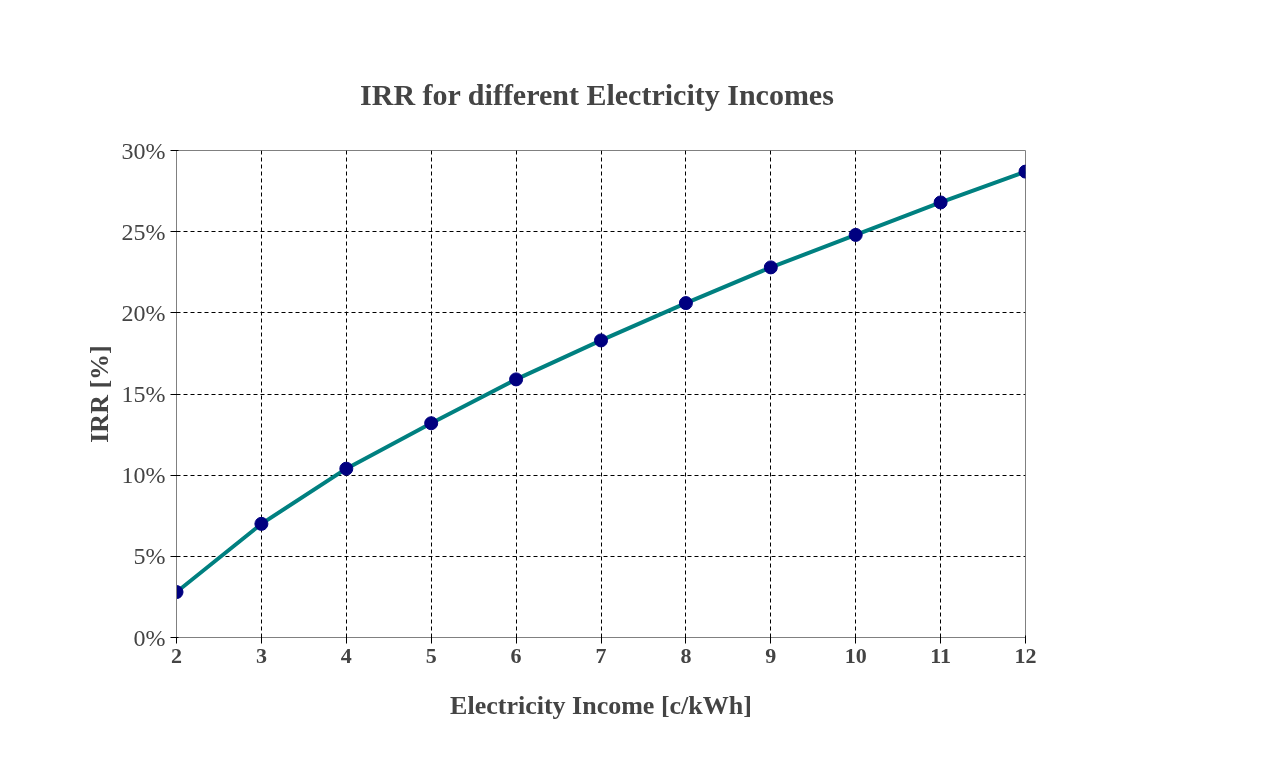 The height and width of the screenshot is (780, 1266). What do you see at coordinates (143, 312) in the screenshot?
I see `y-tick-label: 20%` at bounding box center [143, 312].